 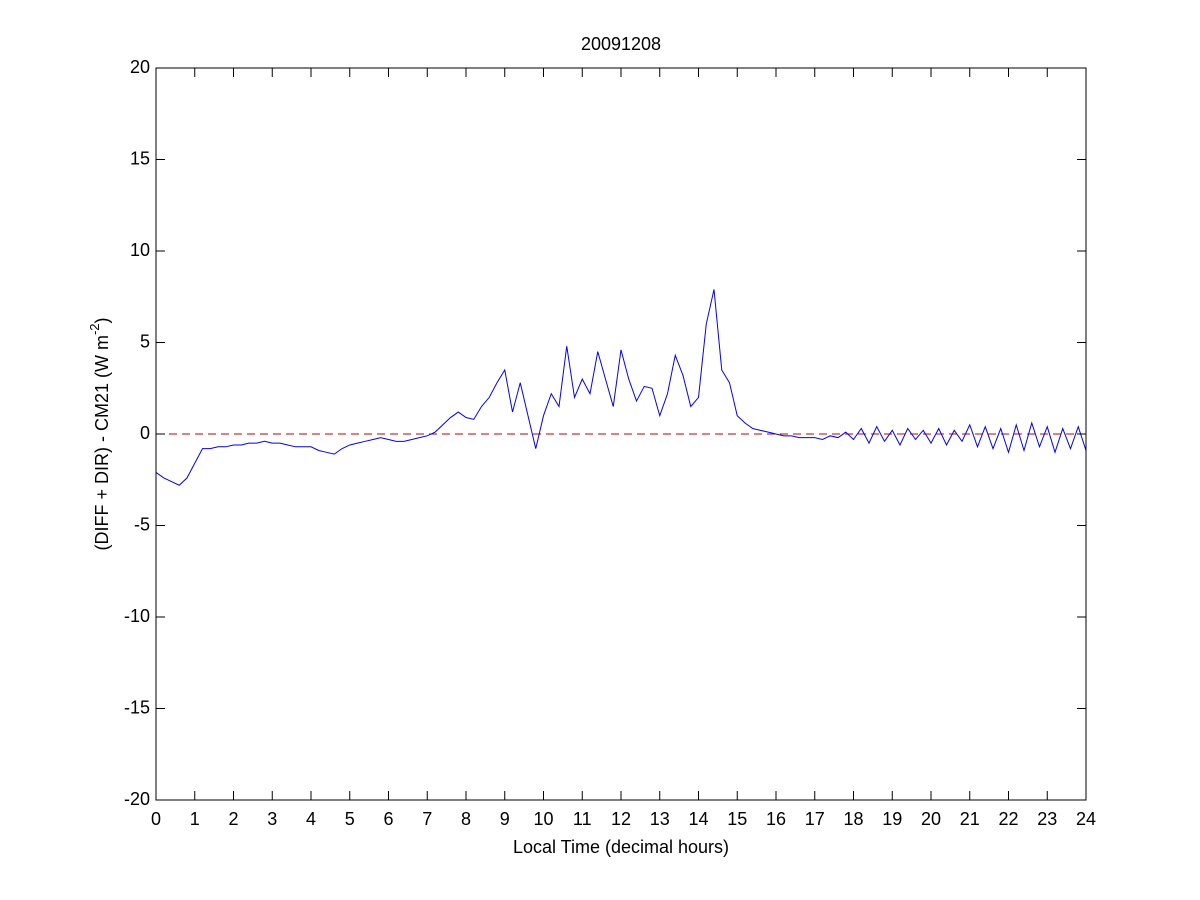 What do you see at coordinates (582, 819) in the screenshot?
I see `x-tick-label: 11` at bounding box center [582, 819].